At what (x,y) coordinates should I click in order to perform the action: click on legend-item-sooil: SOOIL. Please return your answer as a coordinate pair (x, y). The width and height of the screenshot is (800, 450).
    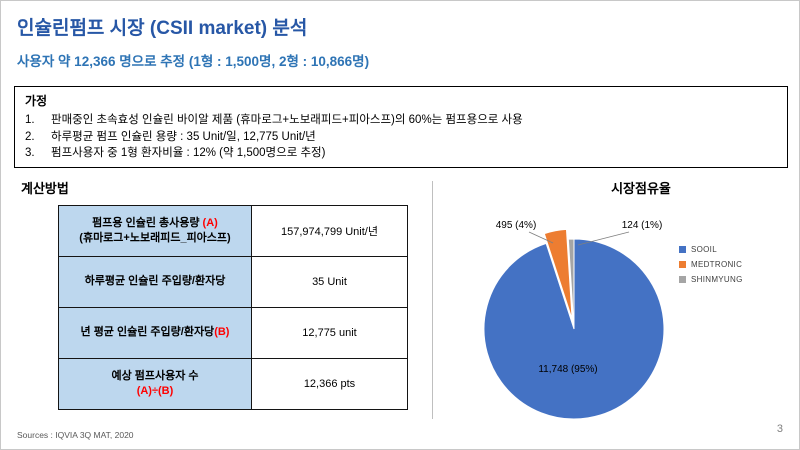
    Looking at the image, I should click on (711, 249).